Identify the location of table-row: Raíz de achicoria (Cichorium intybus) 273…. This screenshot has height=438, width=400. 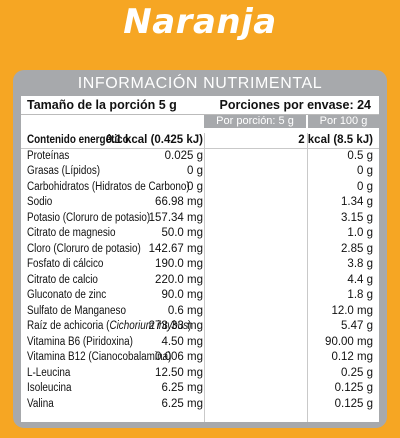
(200, 327).